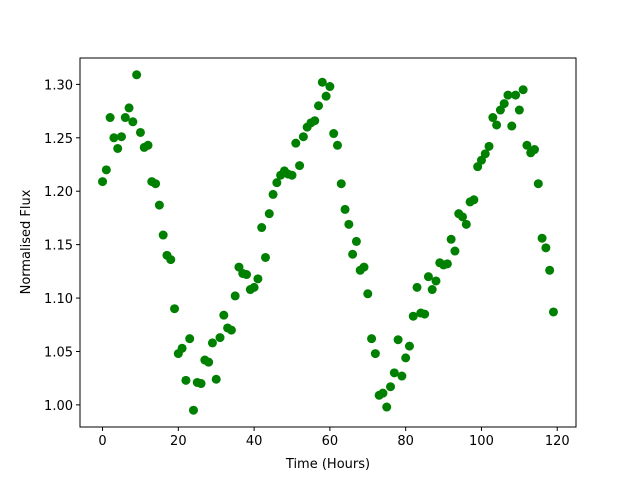 This screenshot has width=640, height=480. Describe the element at coordinates (102, 441) in the screenshot. I see `x-tick-label: 0` at that location.